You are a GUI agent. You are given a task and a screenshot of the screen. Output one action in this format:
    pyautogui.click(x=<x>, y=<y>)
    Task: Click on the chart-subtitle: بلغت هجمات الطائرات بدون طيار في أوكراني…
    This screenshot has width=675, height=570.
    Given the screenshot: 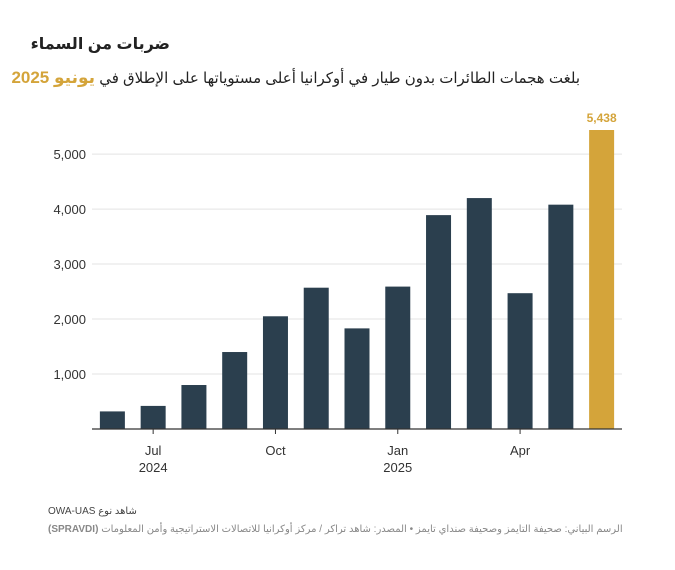 What is the action you would take?
    pyautogui.click(x=295, y=78)
    